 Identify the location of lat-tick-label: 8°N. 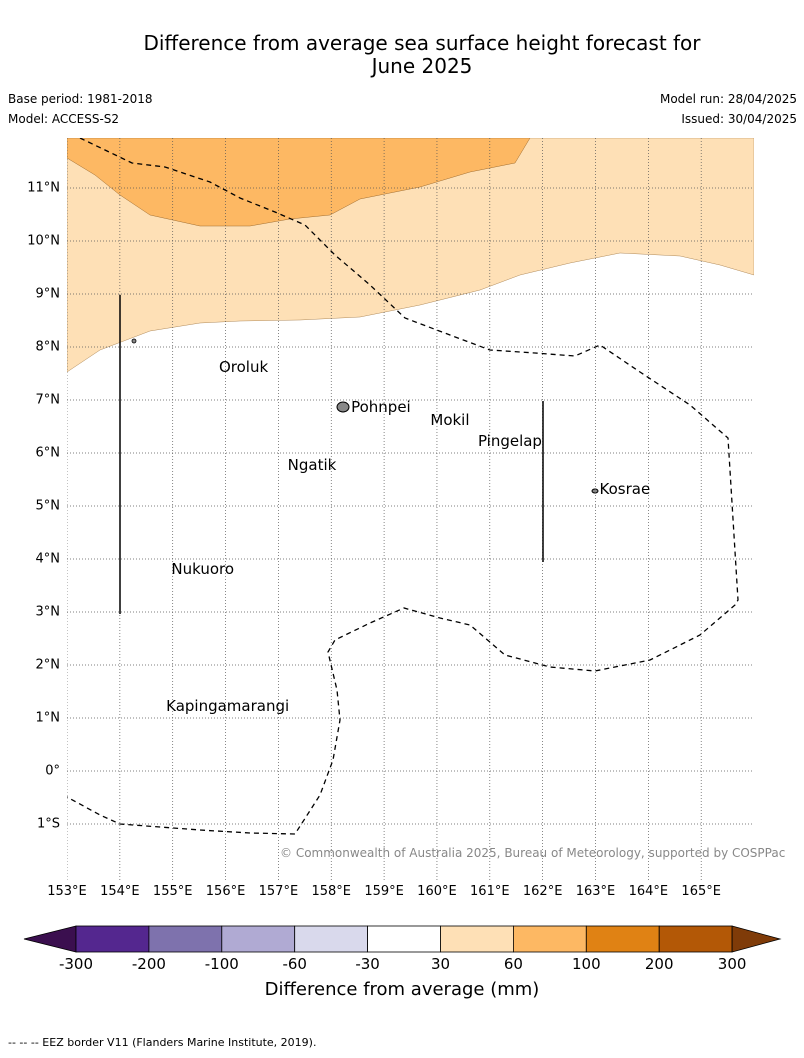
(48, 347).